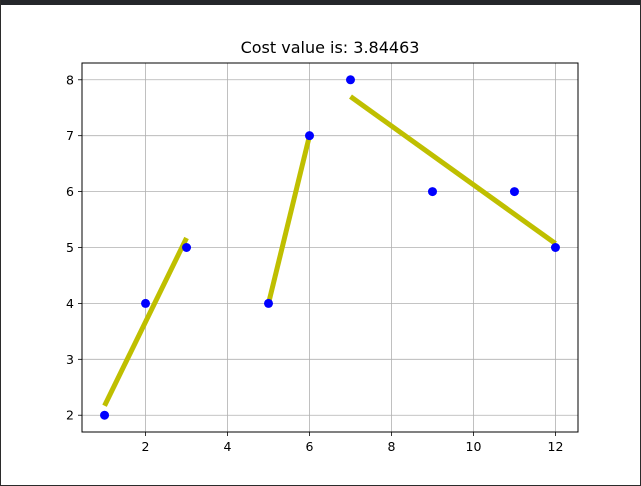 This screenshot has height=486, width=641. What do you see at coordinates (70, 79) in the screenshot?
I see `y-tick-label: 8` at bounding box center [70, 79].